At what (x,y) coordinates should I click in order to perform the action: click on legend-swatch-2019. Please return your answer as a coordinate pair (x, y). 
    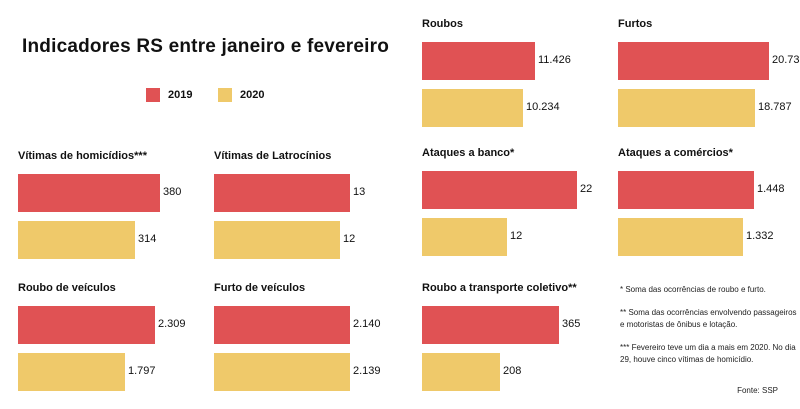
    Looking at the image, I should click on (153, 95).